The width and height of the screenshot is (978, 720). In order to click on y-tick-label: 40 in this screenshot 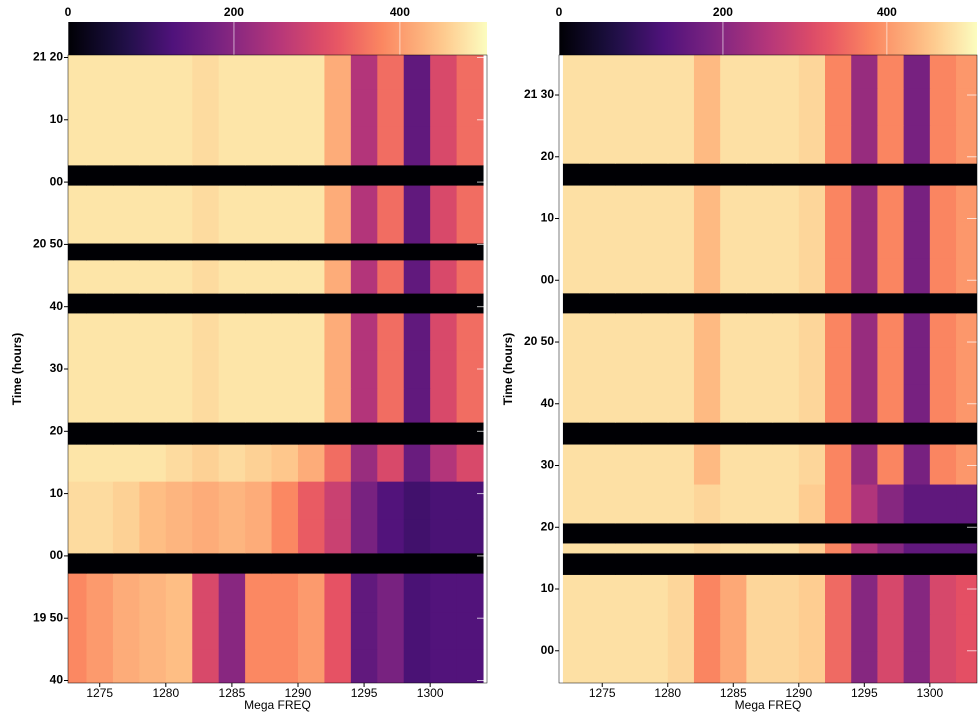, I will do `click(57, 680)`.